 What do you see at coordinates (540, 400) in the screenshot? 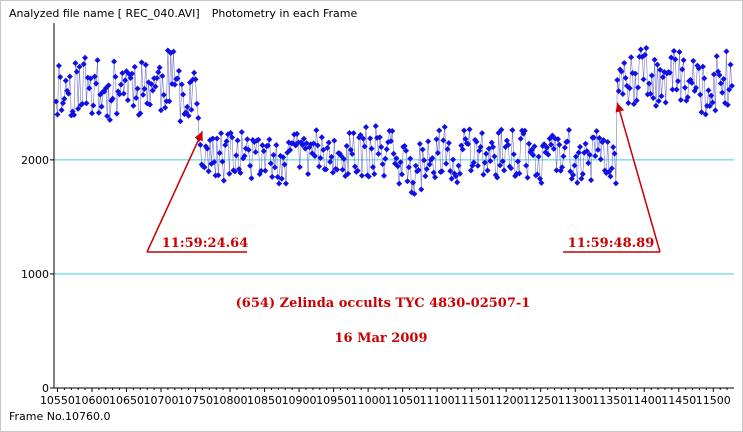
I see `x-tick-label: 11250` at bounding box center [540, 400].